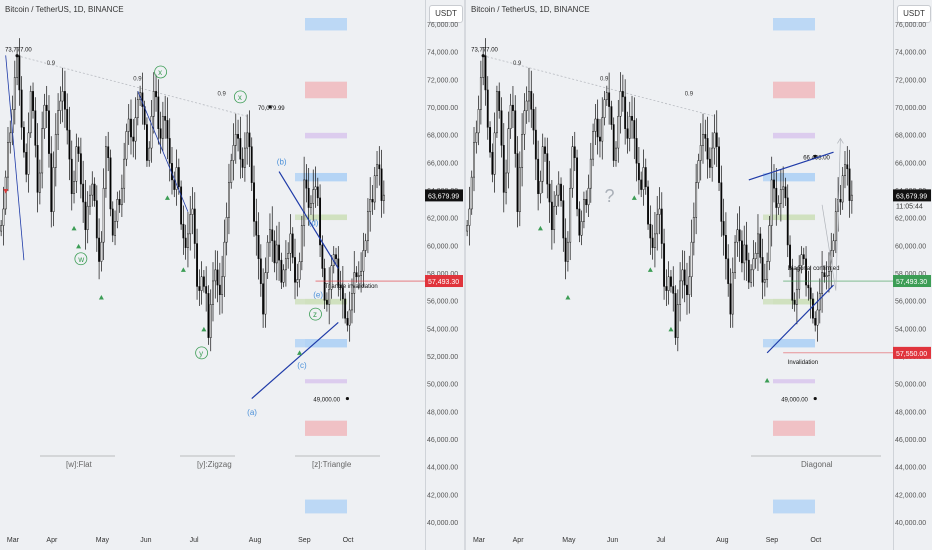 This screenshot has height=550, width=932. Describe the element at coordinates (252, 412) in the screenshot. I see `wave-label-blue: (a)` at that location.